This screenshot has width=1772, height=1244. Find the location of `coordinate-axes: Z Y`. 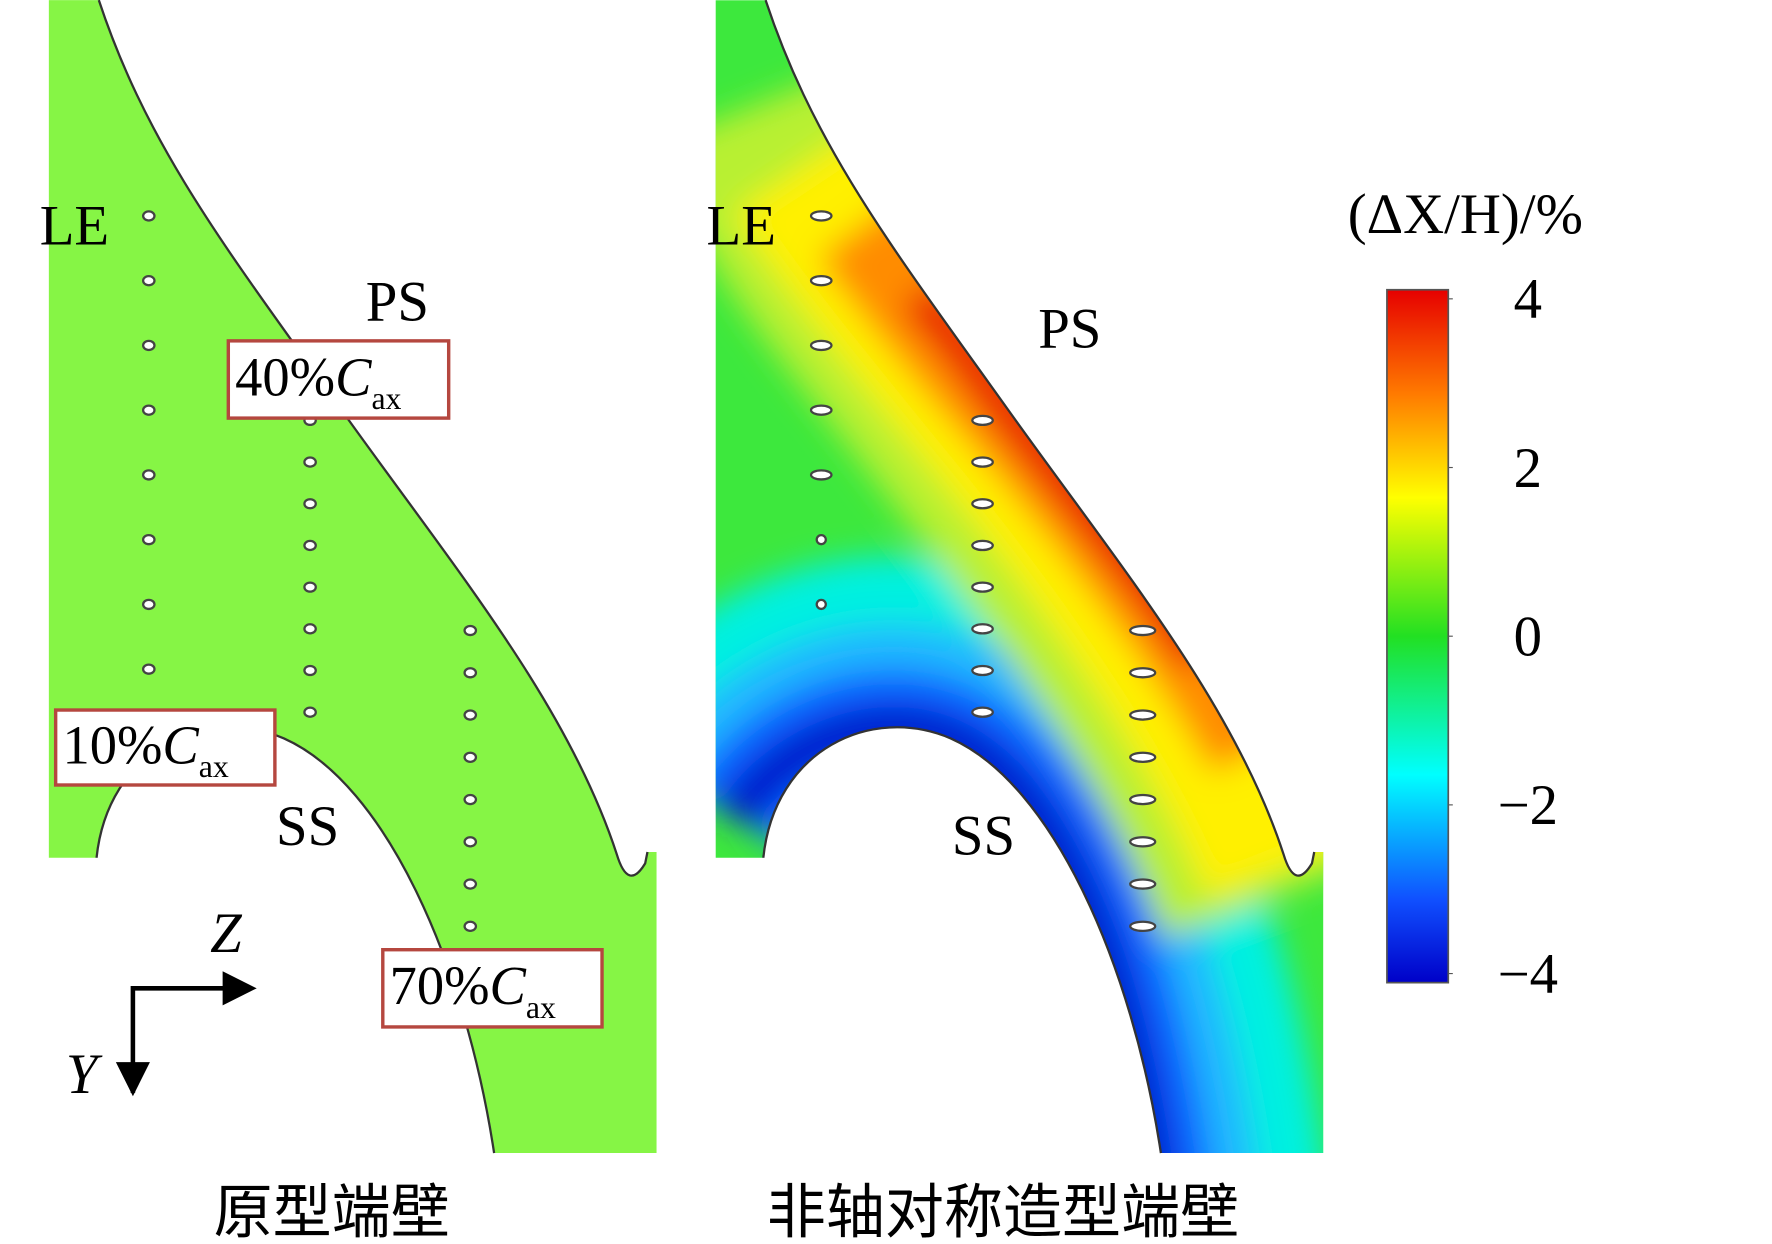

coordinate-axes: Z Y is located at coordinates (161, 1004).